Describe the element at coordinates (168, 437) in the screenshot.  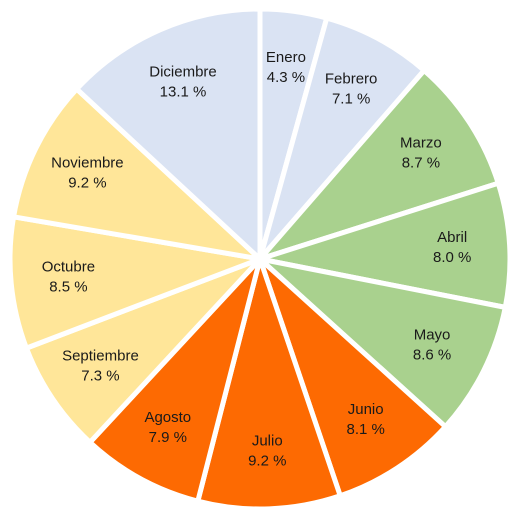
I see `slice-value-label: 7.9 %` at that location.